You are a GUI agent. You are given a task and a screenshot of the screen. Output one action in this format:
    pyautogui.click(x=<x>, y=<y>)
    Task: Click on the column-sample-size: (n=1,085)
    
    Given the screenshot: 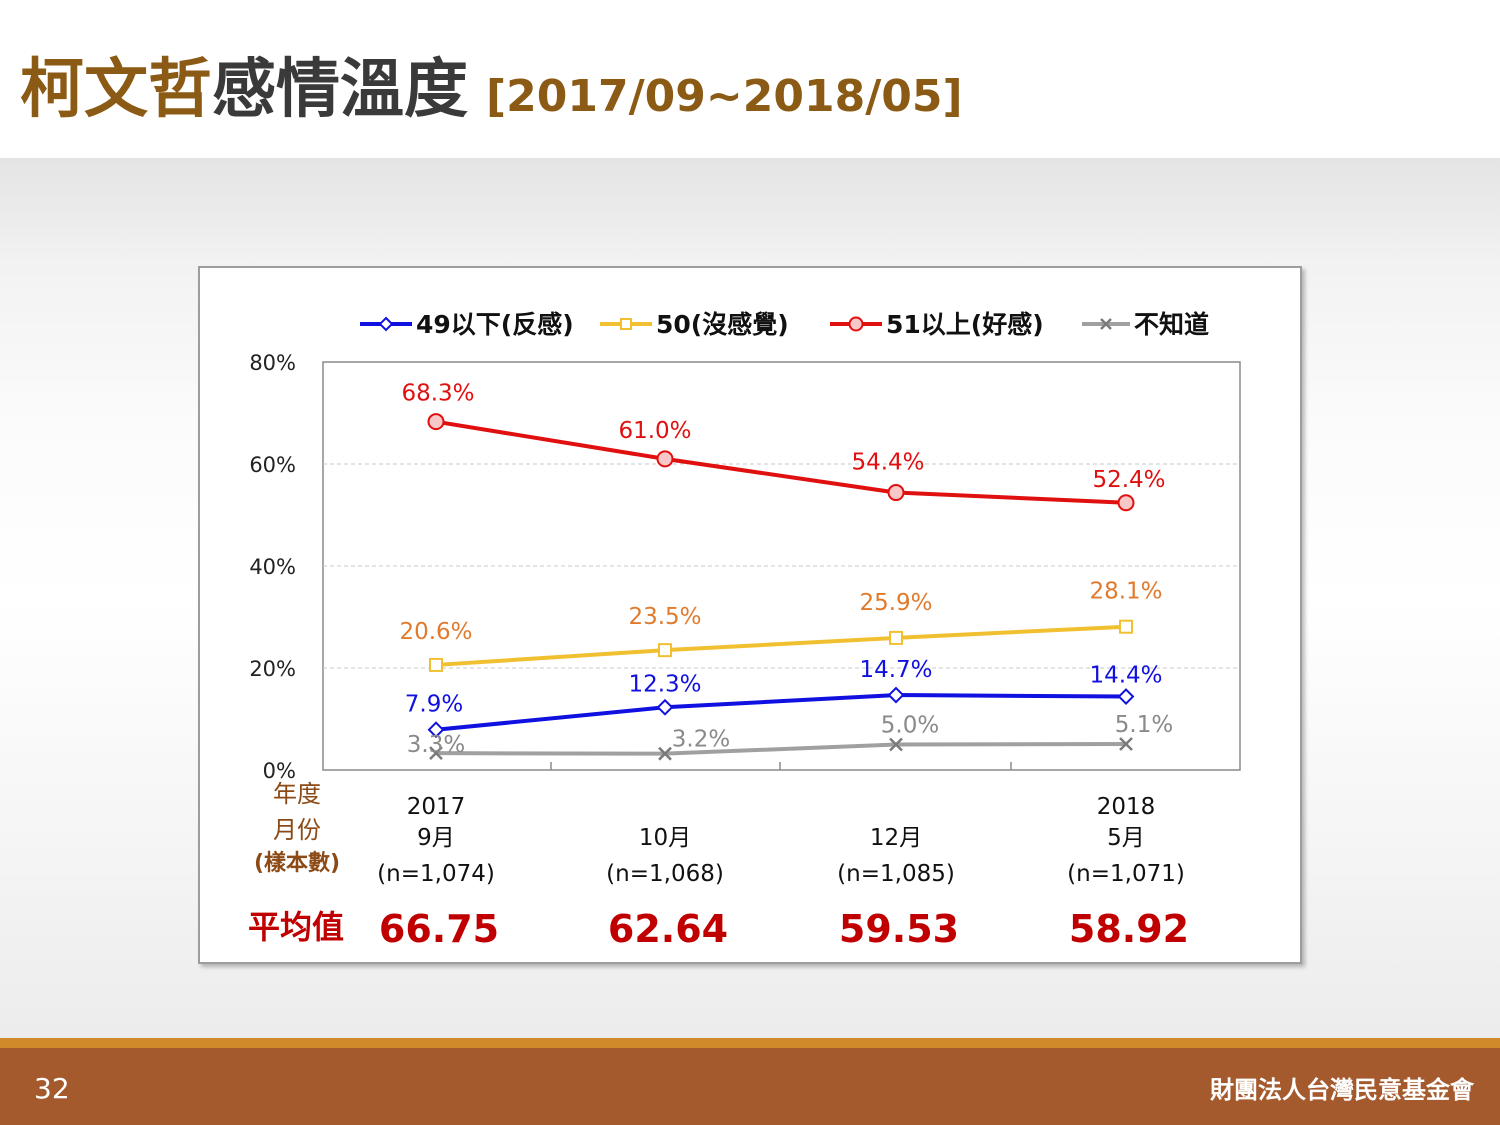 What is the action you would take?
    pyautogui.click(x=896, y=874)
    